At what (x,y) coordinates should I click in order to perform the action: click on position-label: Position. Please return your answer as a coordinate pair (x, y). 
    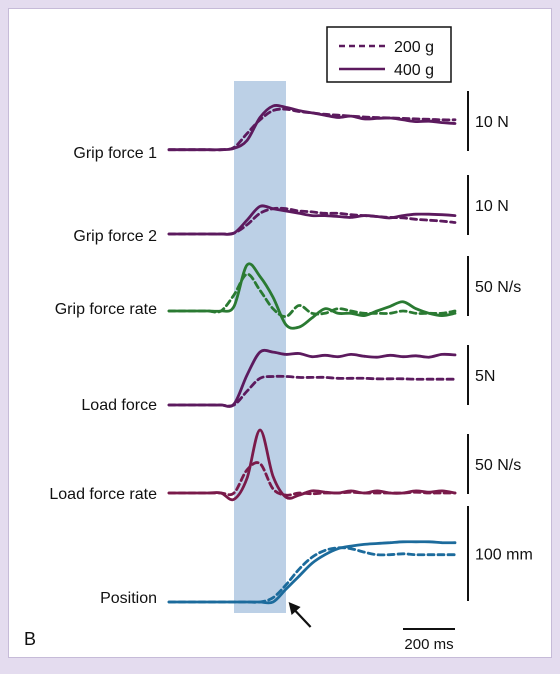
    Looking at the image, I should click on (128, 598).